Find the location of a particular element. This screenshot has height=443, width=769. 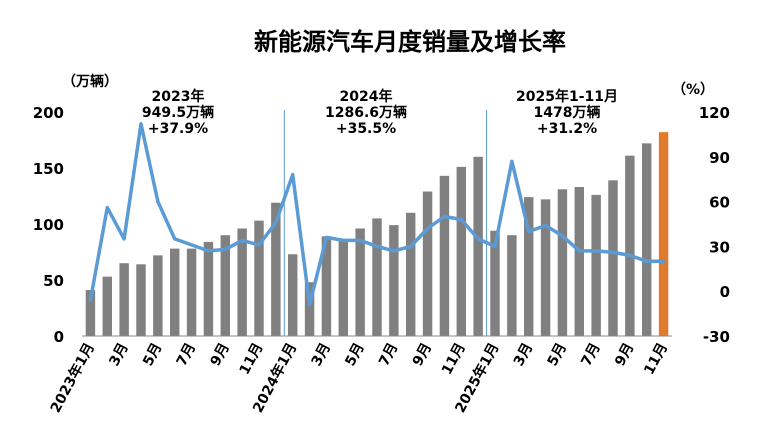

chart-title: 新能源汽车月度销量及增长率 is located at coordinates (410, 42).